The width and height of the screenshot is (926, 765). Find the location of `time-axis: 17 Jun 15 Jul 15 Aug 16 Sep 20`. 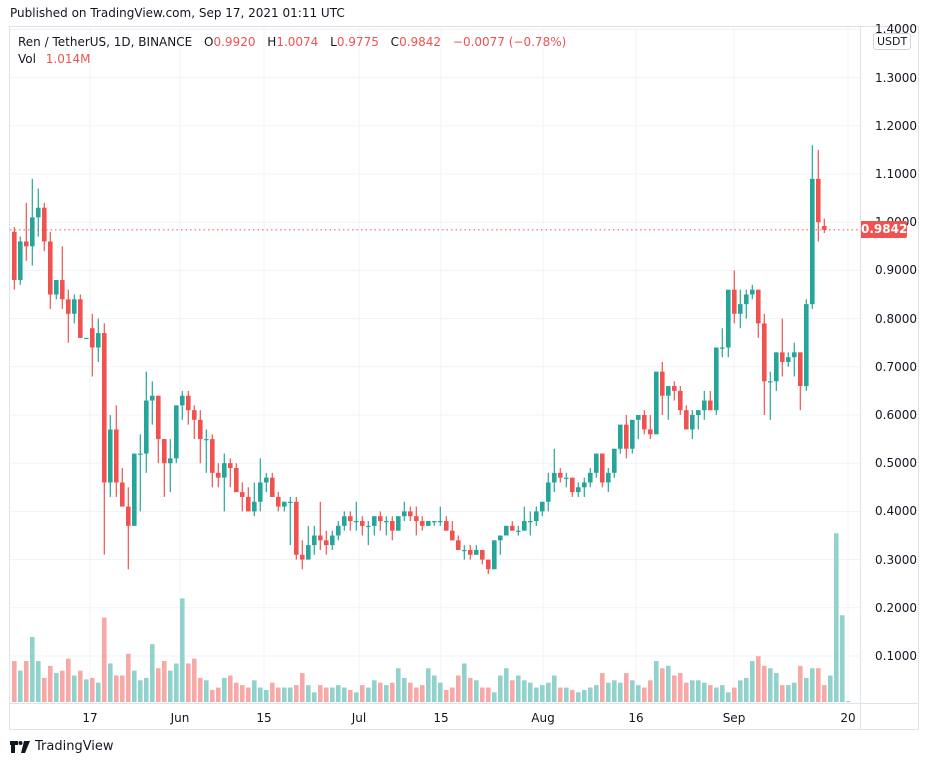

time-axis: 17 Jun 15 Jul 15 Aug 16 Sep 20 is located at coordinates (435, 716).